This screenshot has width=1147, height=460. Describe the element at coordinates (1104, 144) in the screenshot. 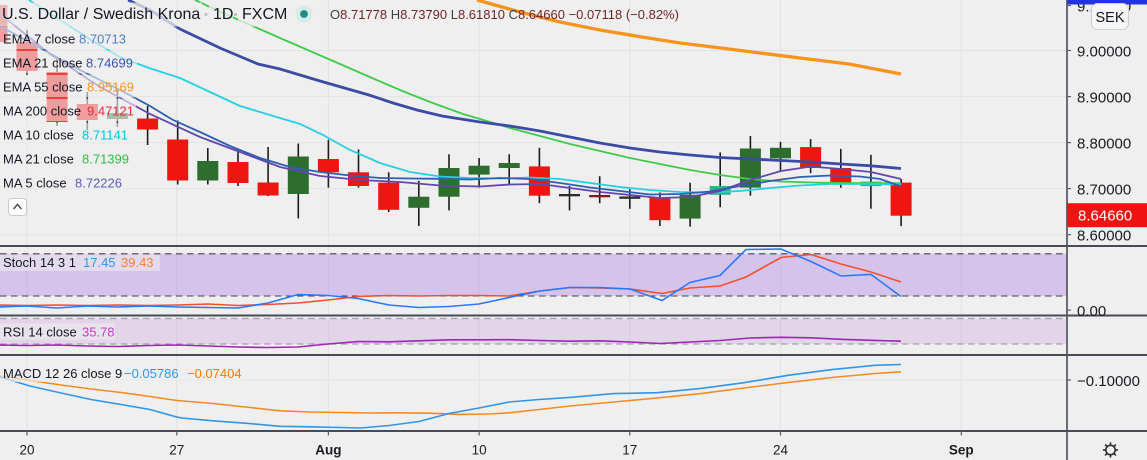

I see `svg-text: 8.80000` at that location.